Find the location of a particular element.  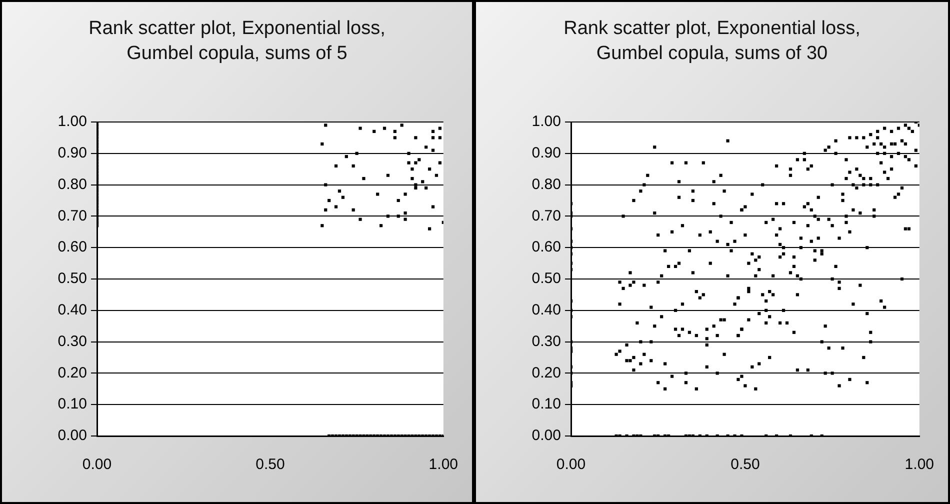

chart-title: Rank scatter plot, Exponential loss, Gumbel copula, sums of 5 is located at coordinates (237, 41).